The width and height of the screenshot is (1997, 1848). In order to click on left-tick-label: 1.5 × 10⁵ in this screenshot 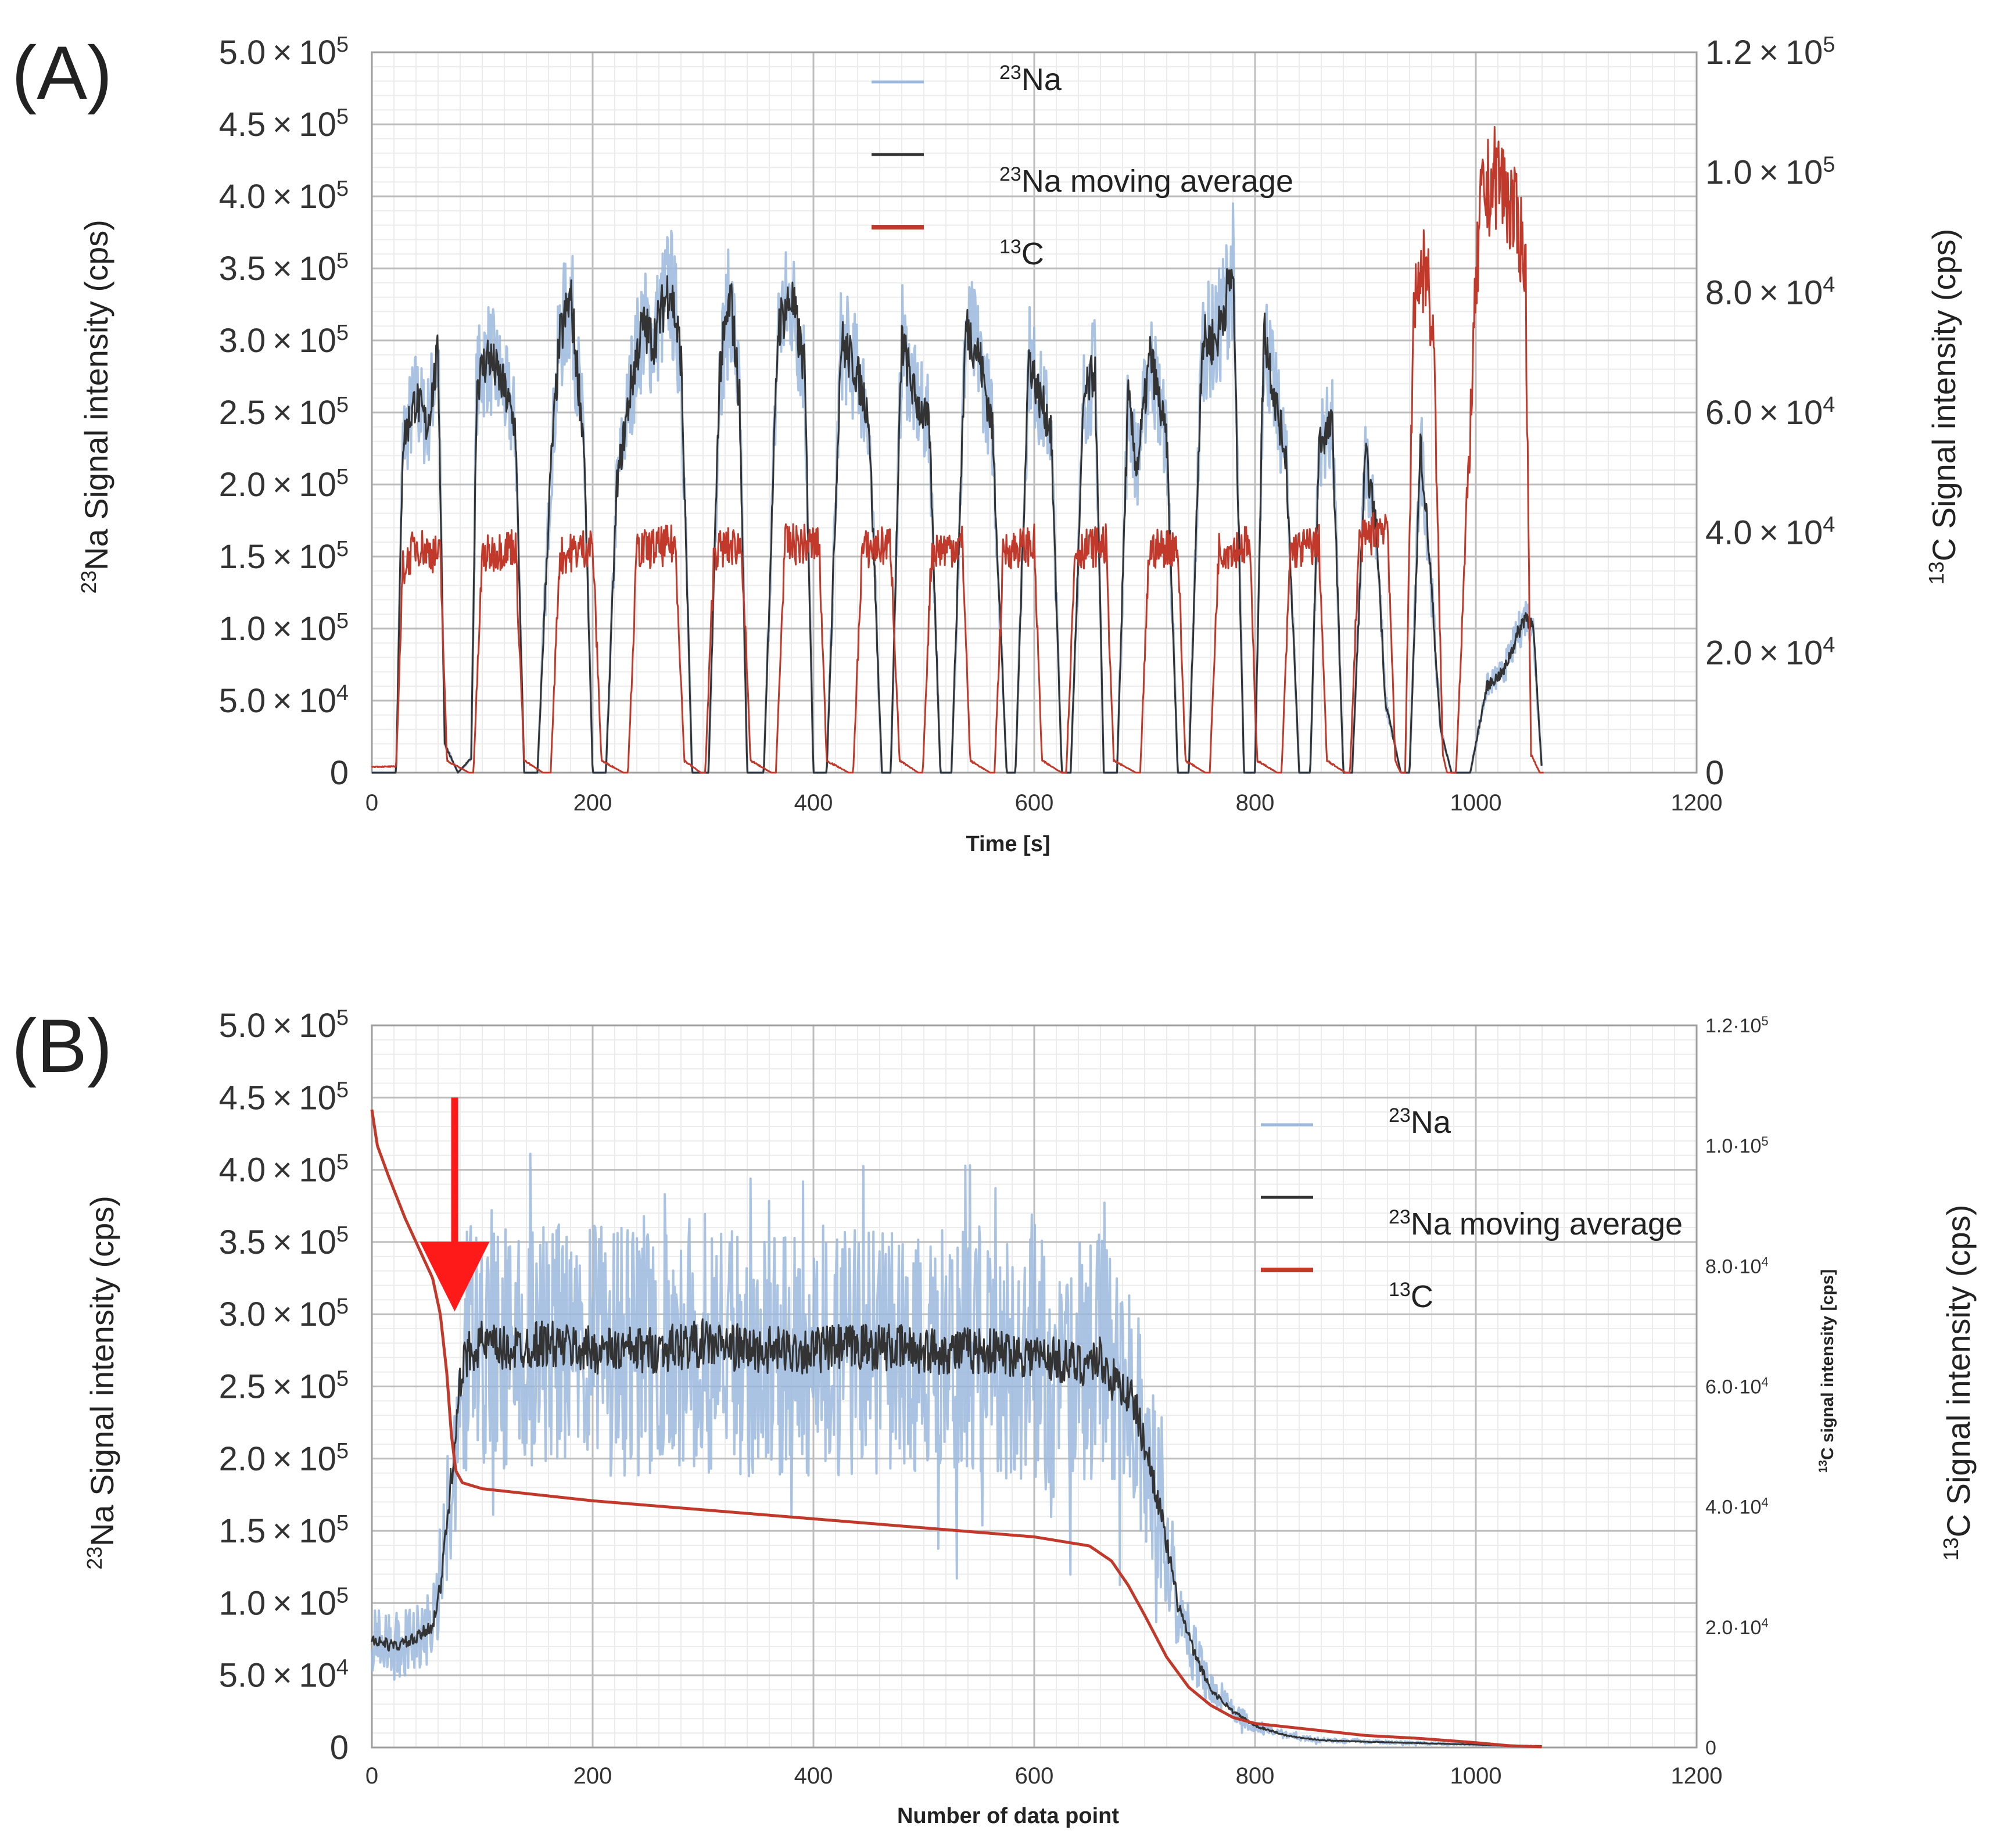, I will do `click(284, 556)`.